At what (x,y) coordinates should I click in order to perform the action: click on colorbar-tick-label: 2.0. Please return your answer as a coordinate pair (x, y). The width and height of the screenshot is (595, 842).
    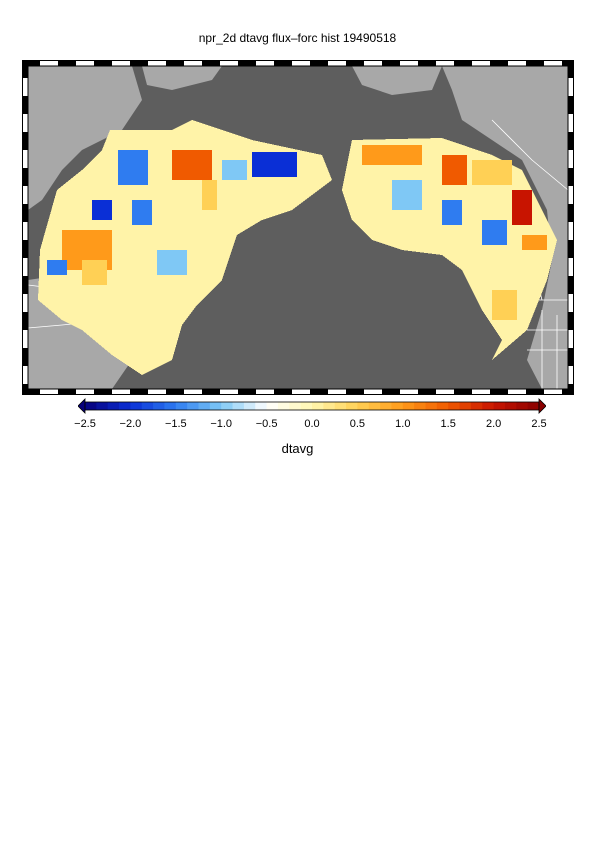
    Looking at the image, I should click on (493, 424).